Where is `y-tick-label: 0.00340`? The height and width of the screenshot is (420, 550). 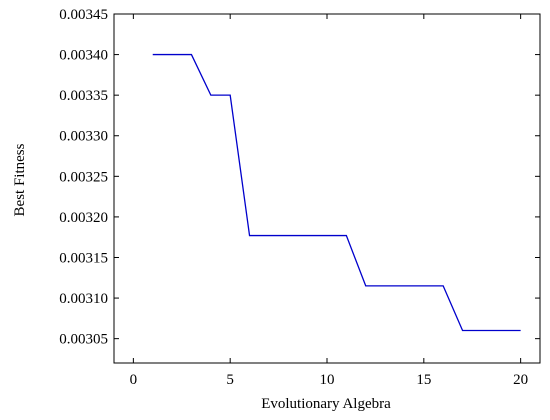
y-tick-label: 0.00340 is located at coordinates (83, 56).